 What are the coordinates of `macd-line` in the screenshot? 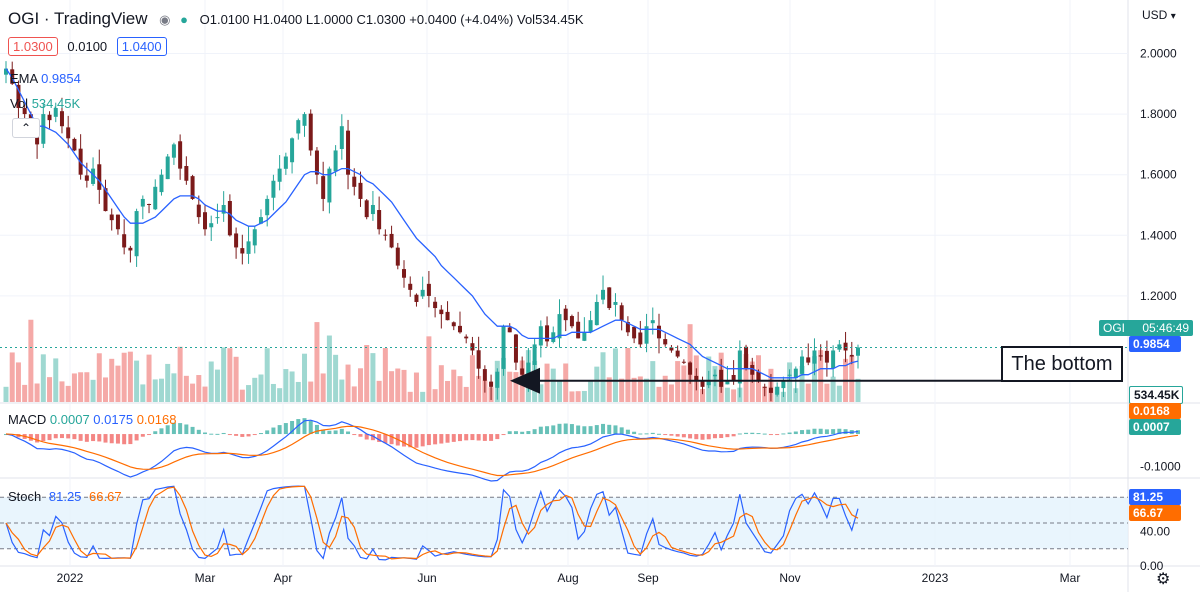 It's located at (432, 450).